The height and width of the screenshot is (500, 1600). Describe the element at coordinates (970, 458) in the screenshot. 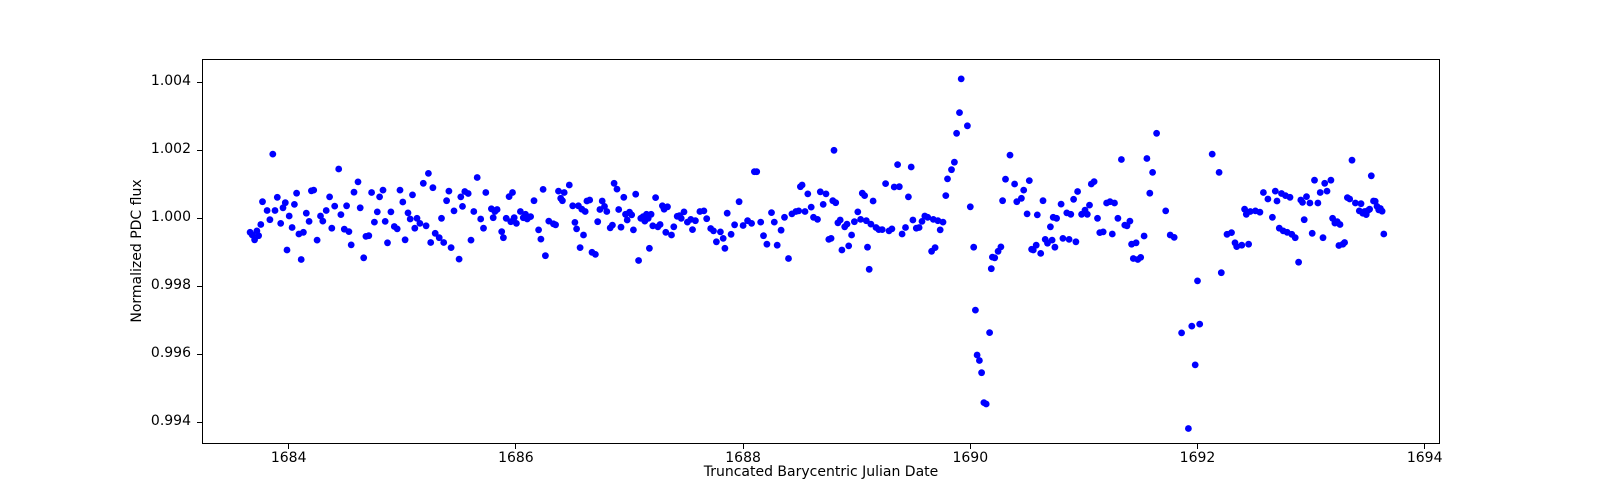

I see `x-tick-label: 1690` at that location.